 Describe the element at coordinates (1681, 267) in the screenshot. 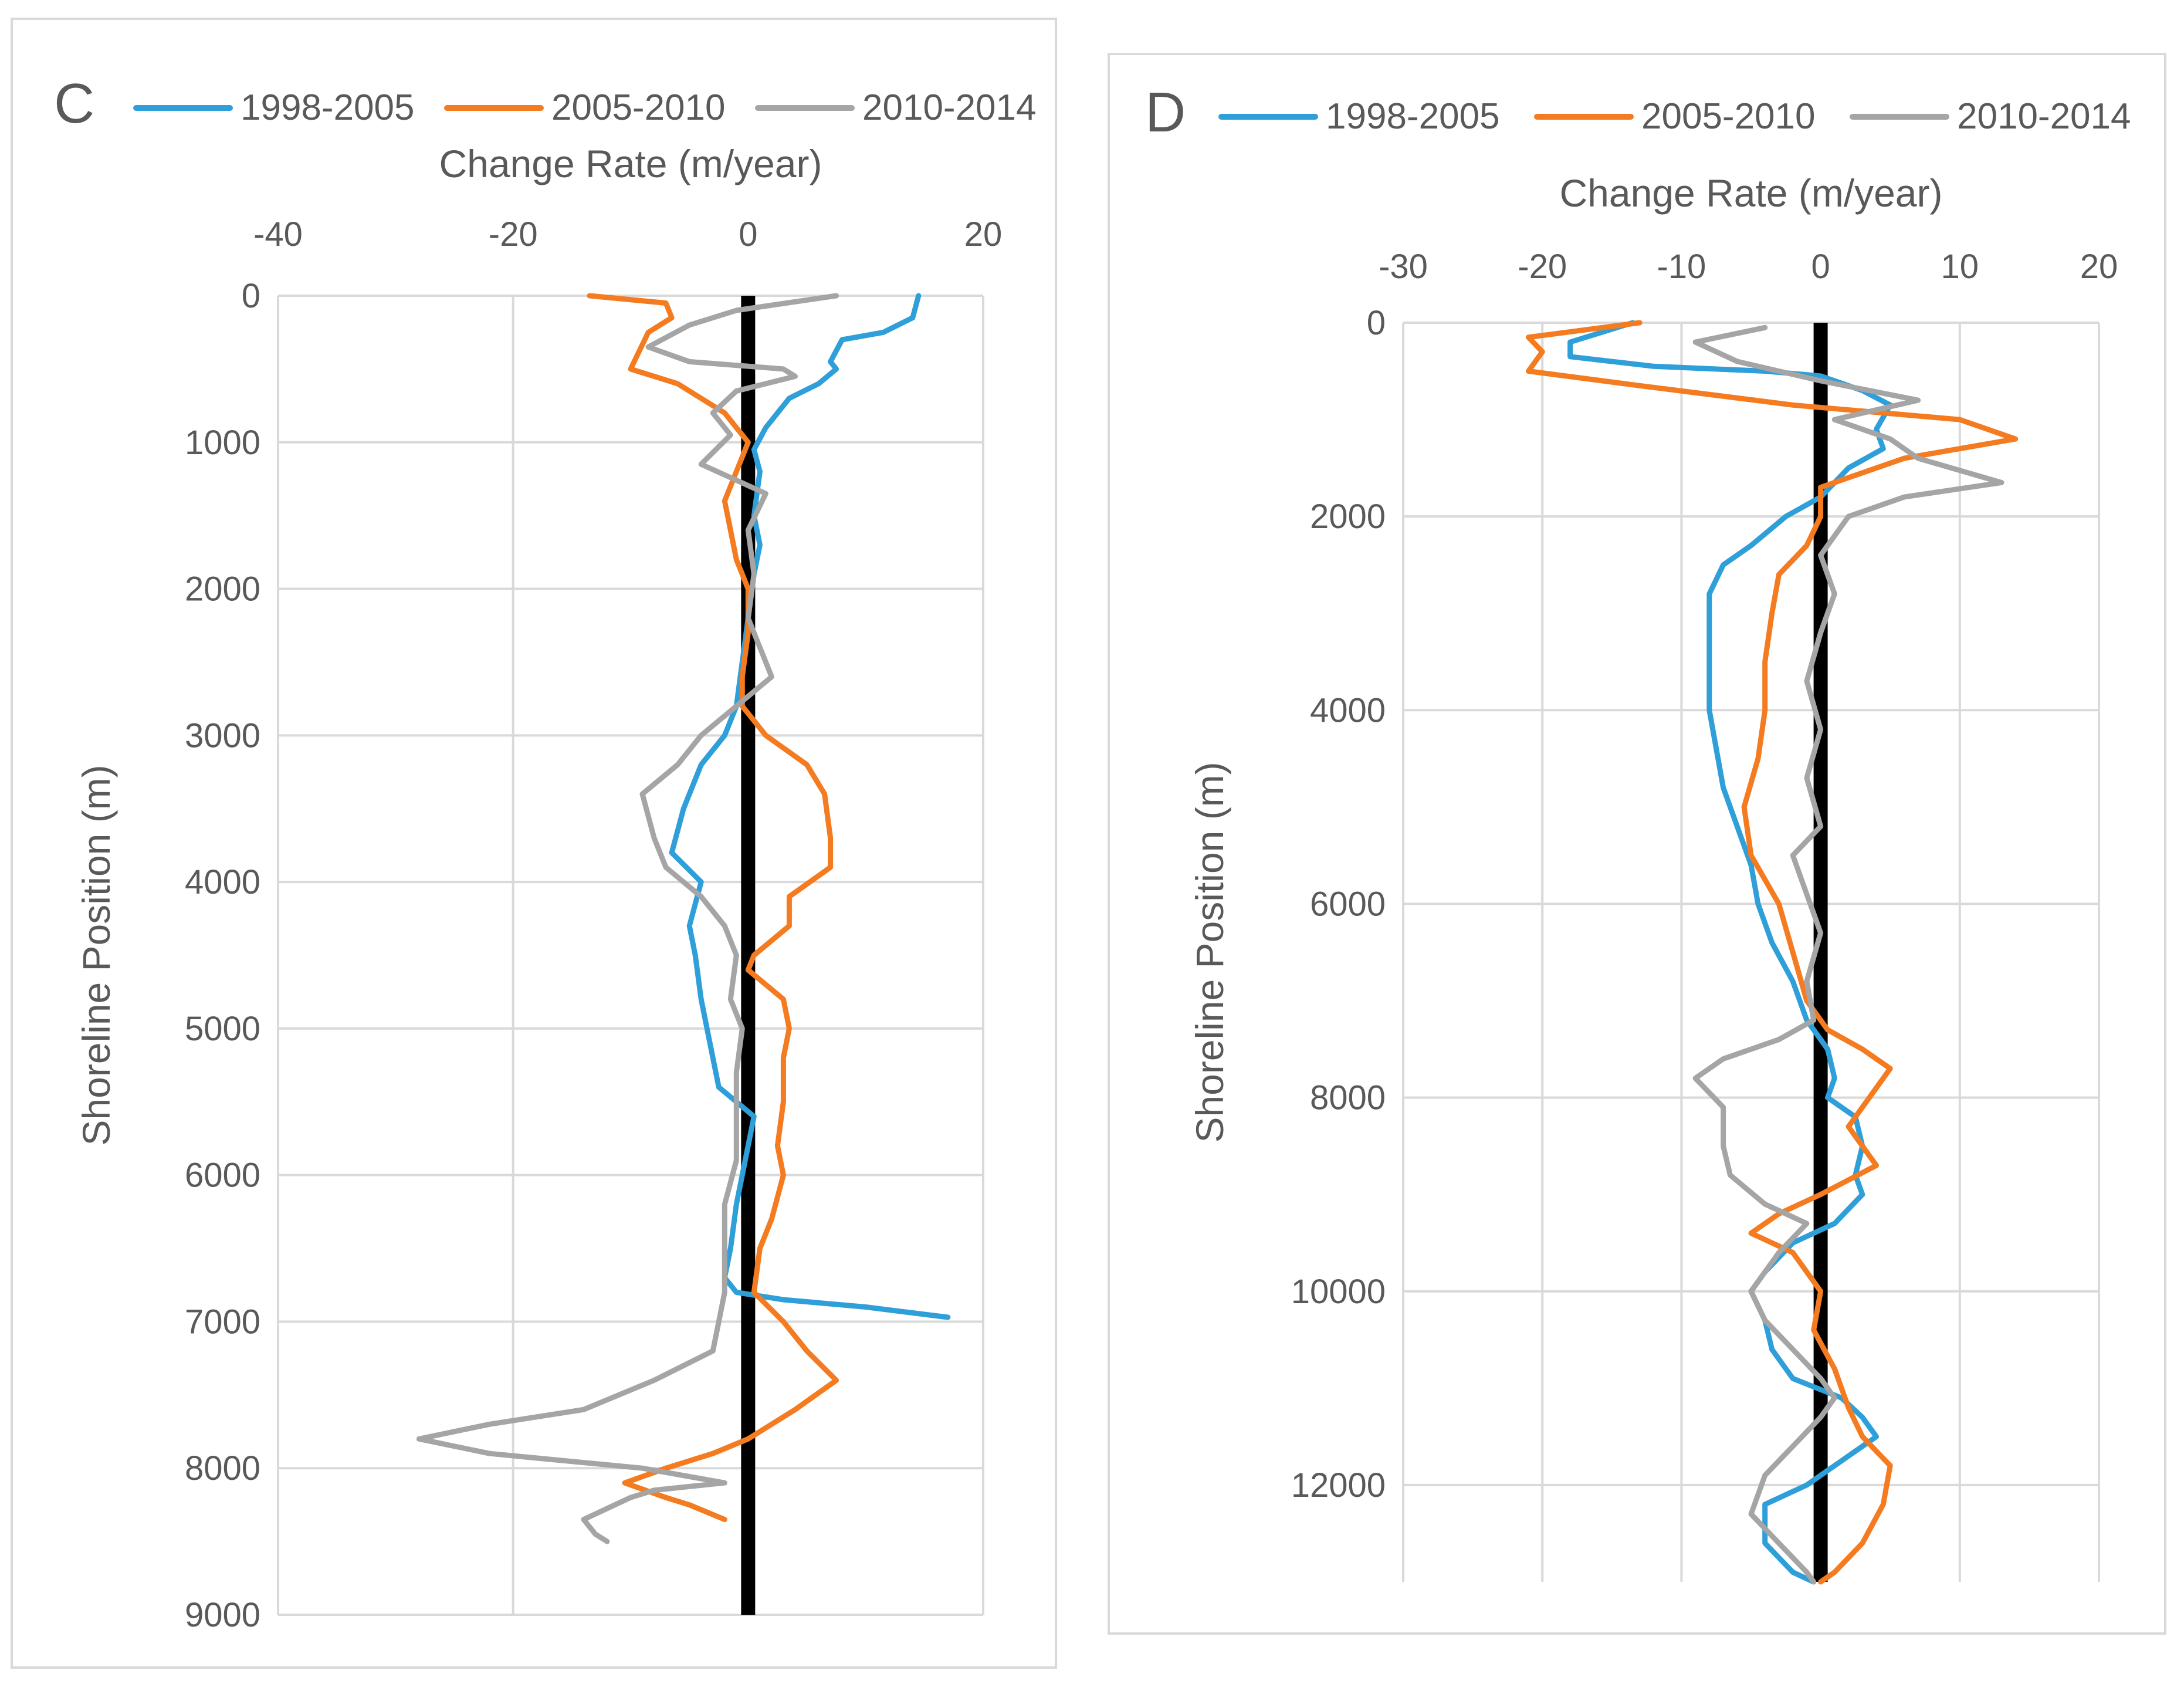

I see `chart-d-x-tick-label: -10` at that location.